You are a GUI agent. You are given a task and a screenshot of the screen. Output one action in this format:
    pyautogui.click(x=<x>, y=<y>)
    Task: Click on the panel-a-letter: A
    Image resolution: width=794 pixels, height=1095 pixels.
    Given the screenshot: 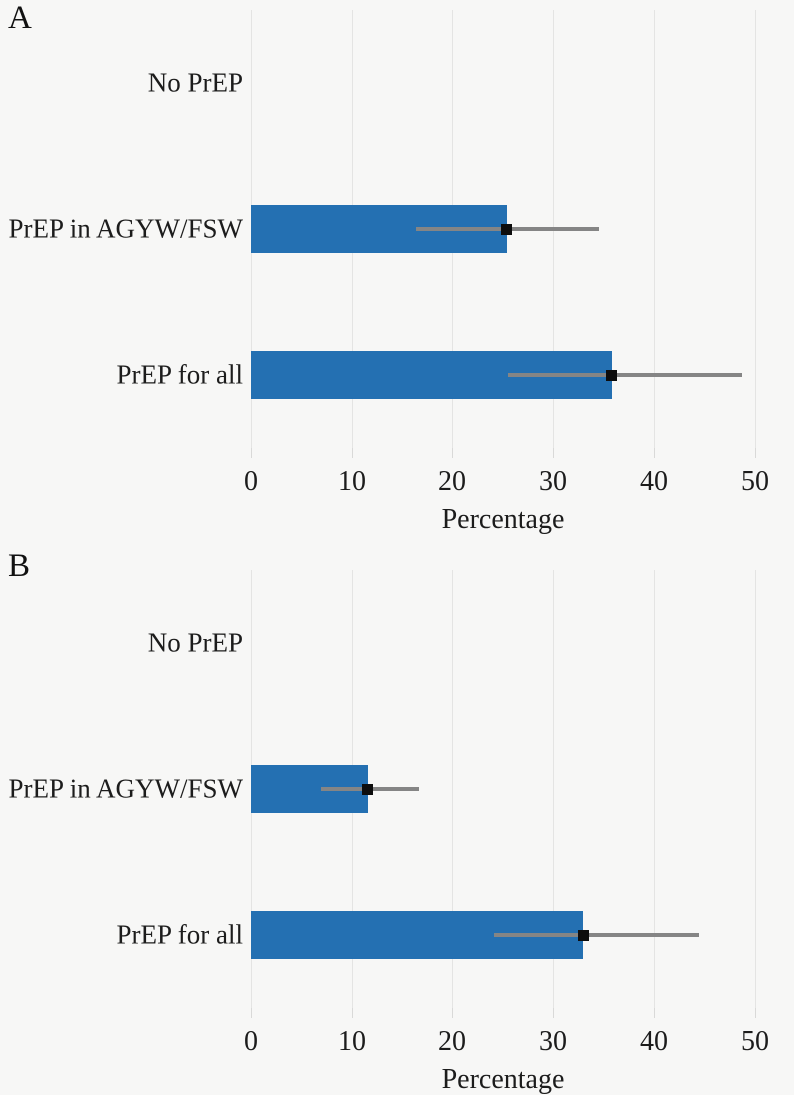 What is the action you would take?
    pyautogui.click(x=20, y=18)
    